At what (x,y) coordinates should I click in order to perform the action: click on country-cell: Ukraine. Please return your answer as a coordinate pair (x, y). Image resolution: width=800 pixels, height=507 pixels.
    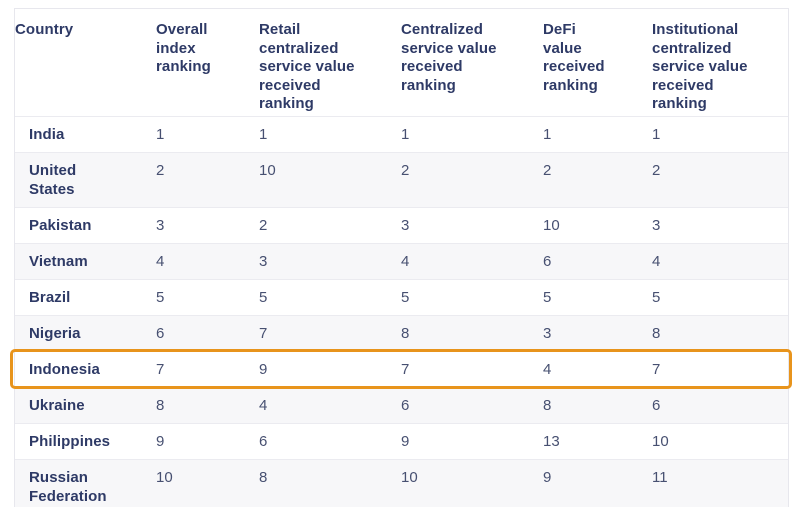
    Looking at the image, I should click on (57, 405).